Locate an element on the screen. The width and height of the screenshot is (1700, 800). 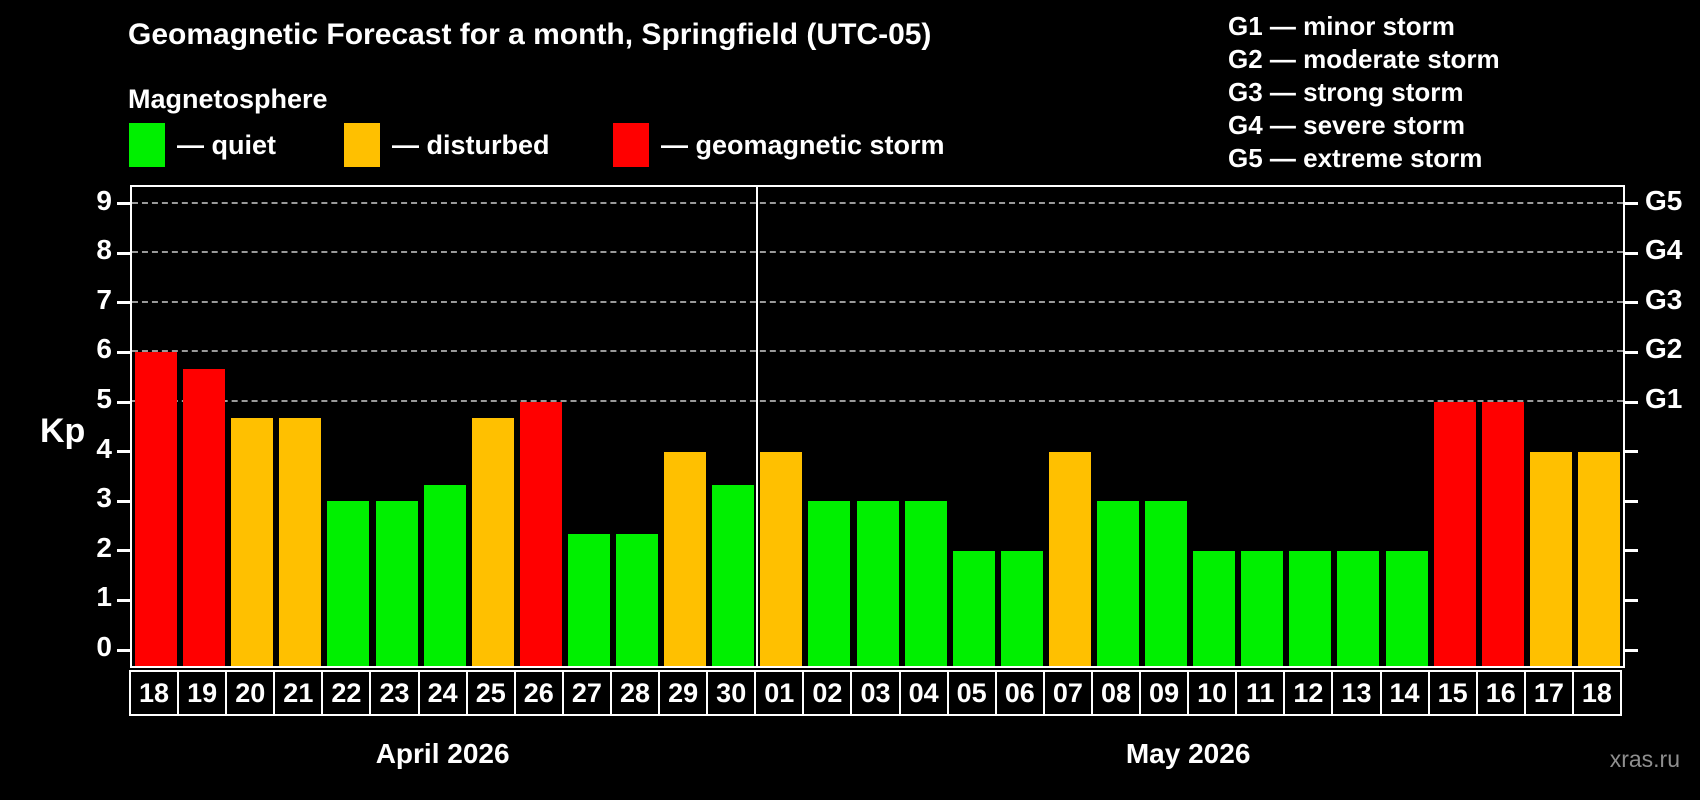
g-axis-label: G2 is located at coordinates (1664, 349).